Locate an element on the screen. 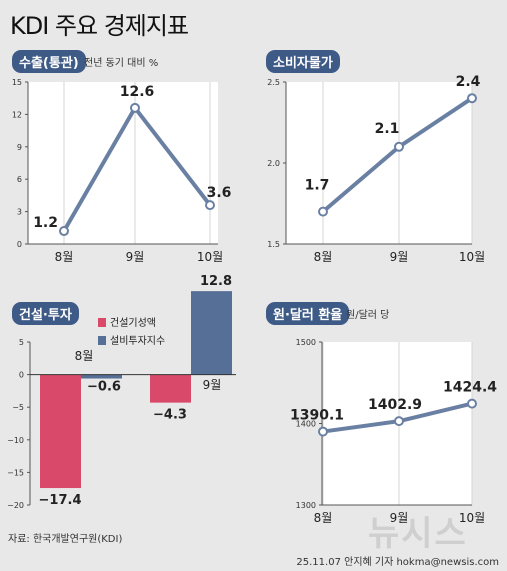 The width and height of the screenshot is (507, 571). cpi-value-label-0: 1.7 is located at coordinates (317, 186).